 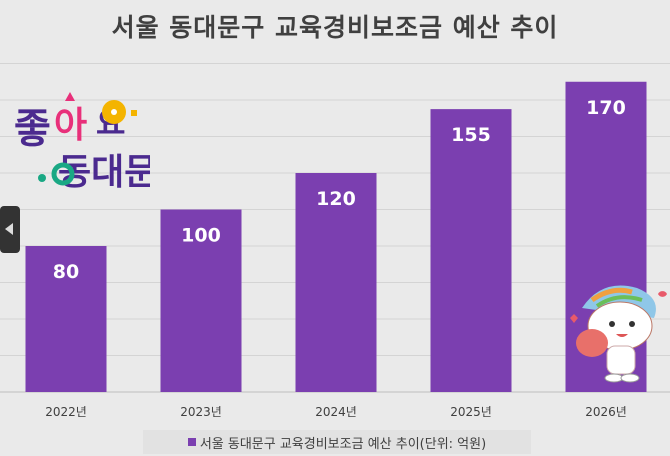 What do you see at coordinates (70, 125) in the screenshot?
I see `svg-text: 아` at bounding box center [70, 125].